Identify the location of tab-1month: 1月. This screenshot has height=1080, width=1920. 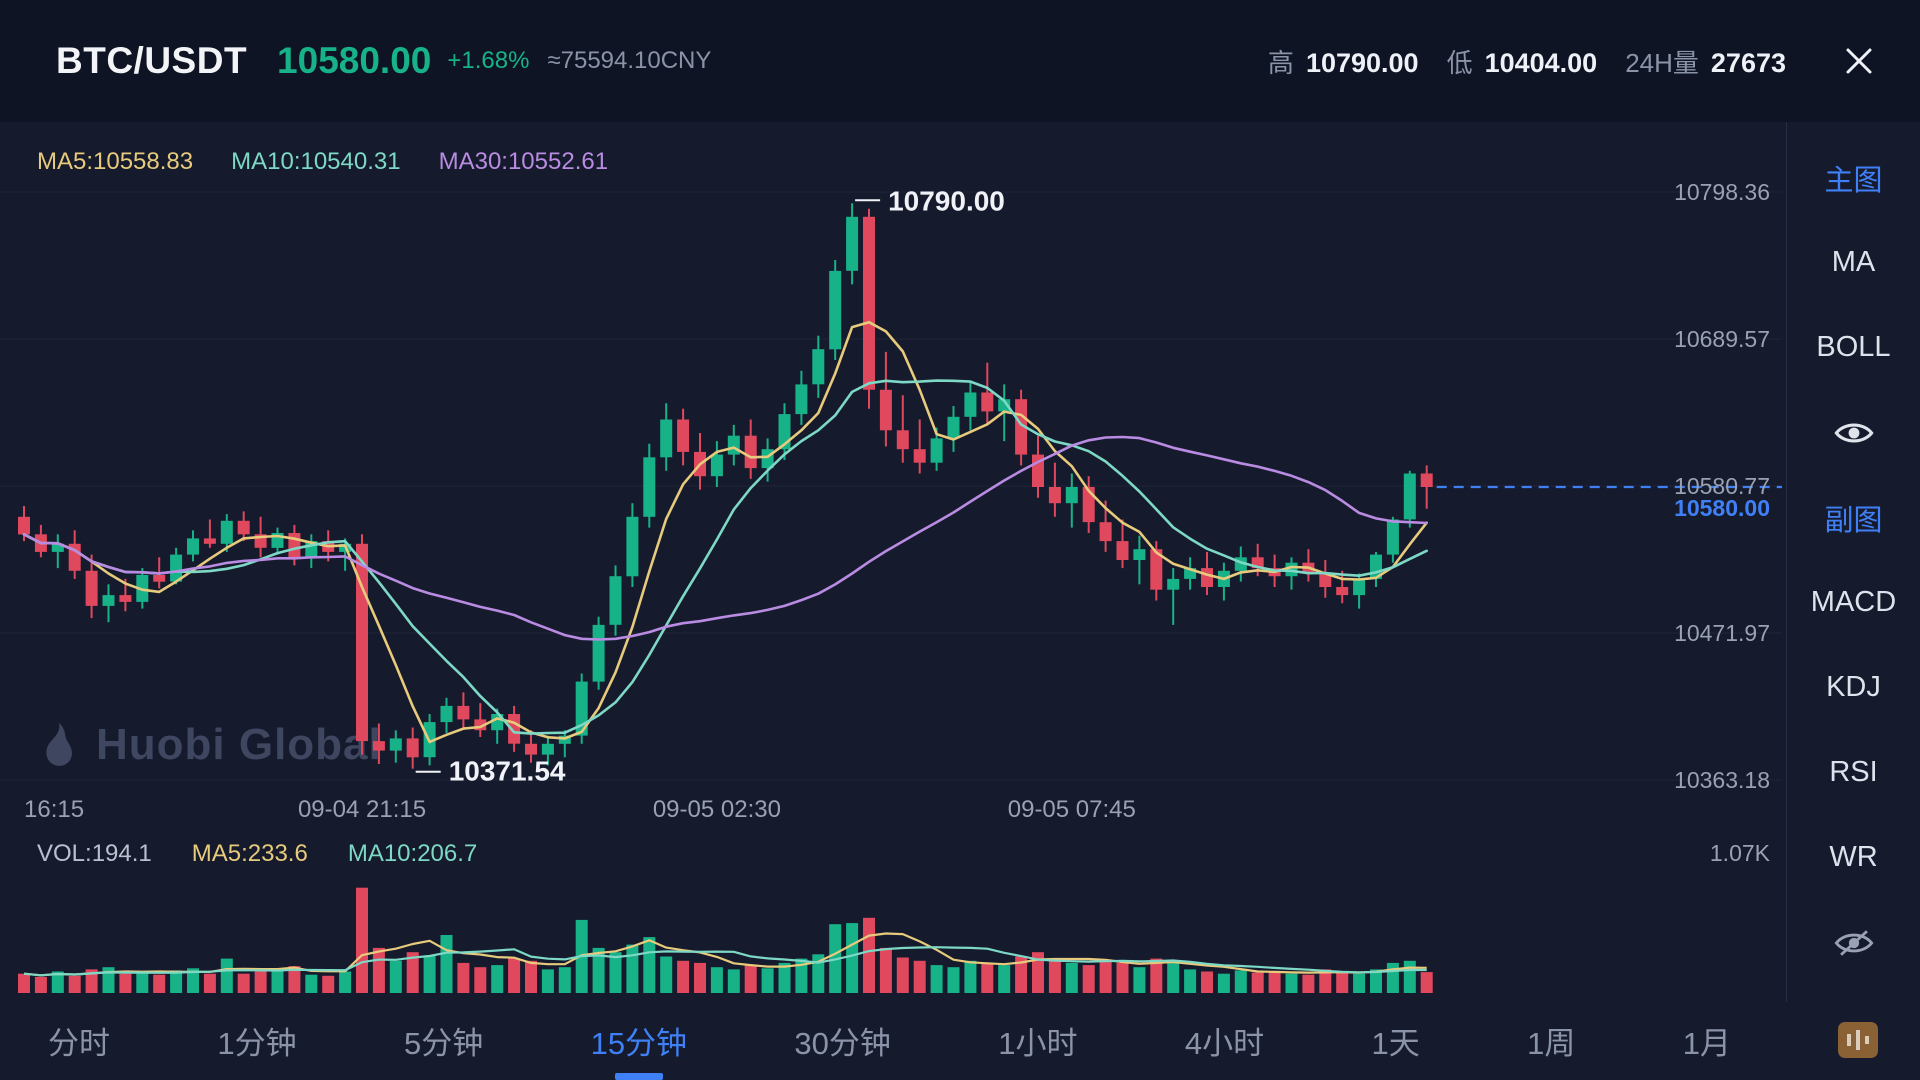
(1707, 1040).